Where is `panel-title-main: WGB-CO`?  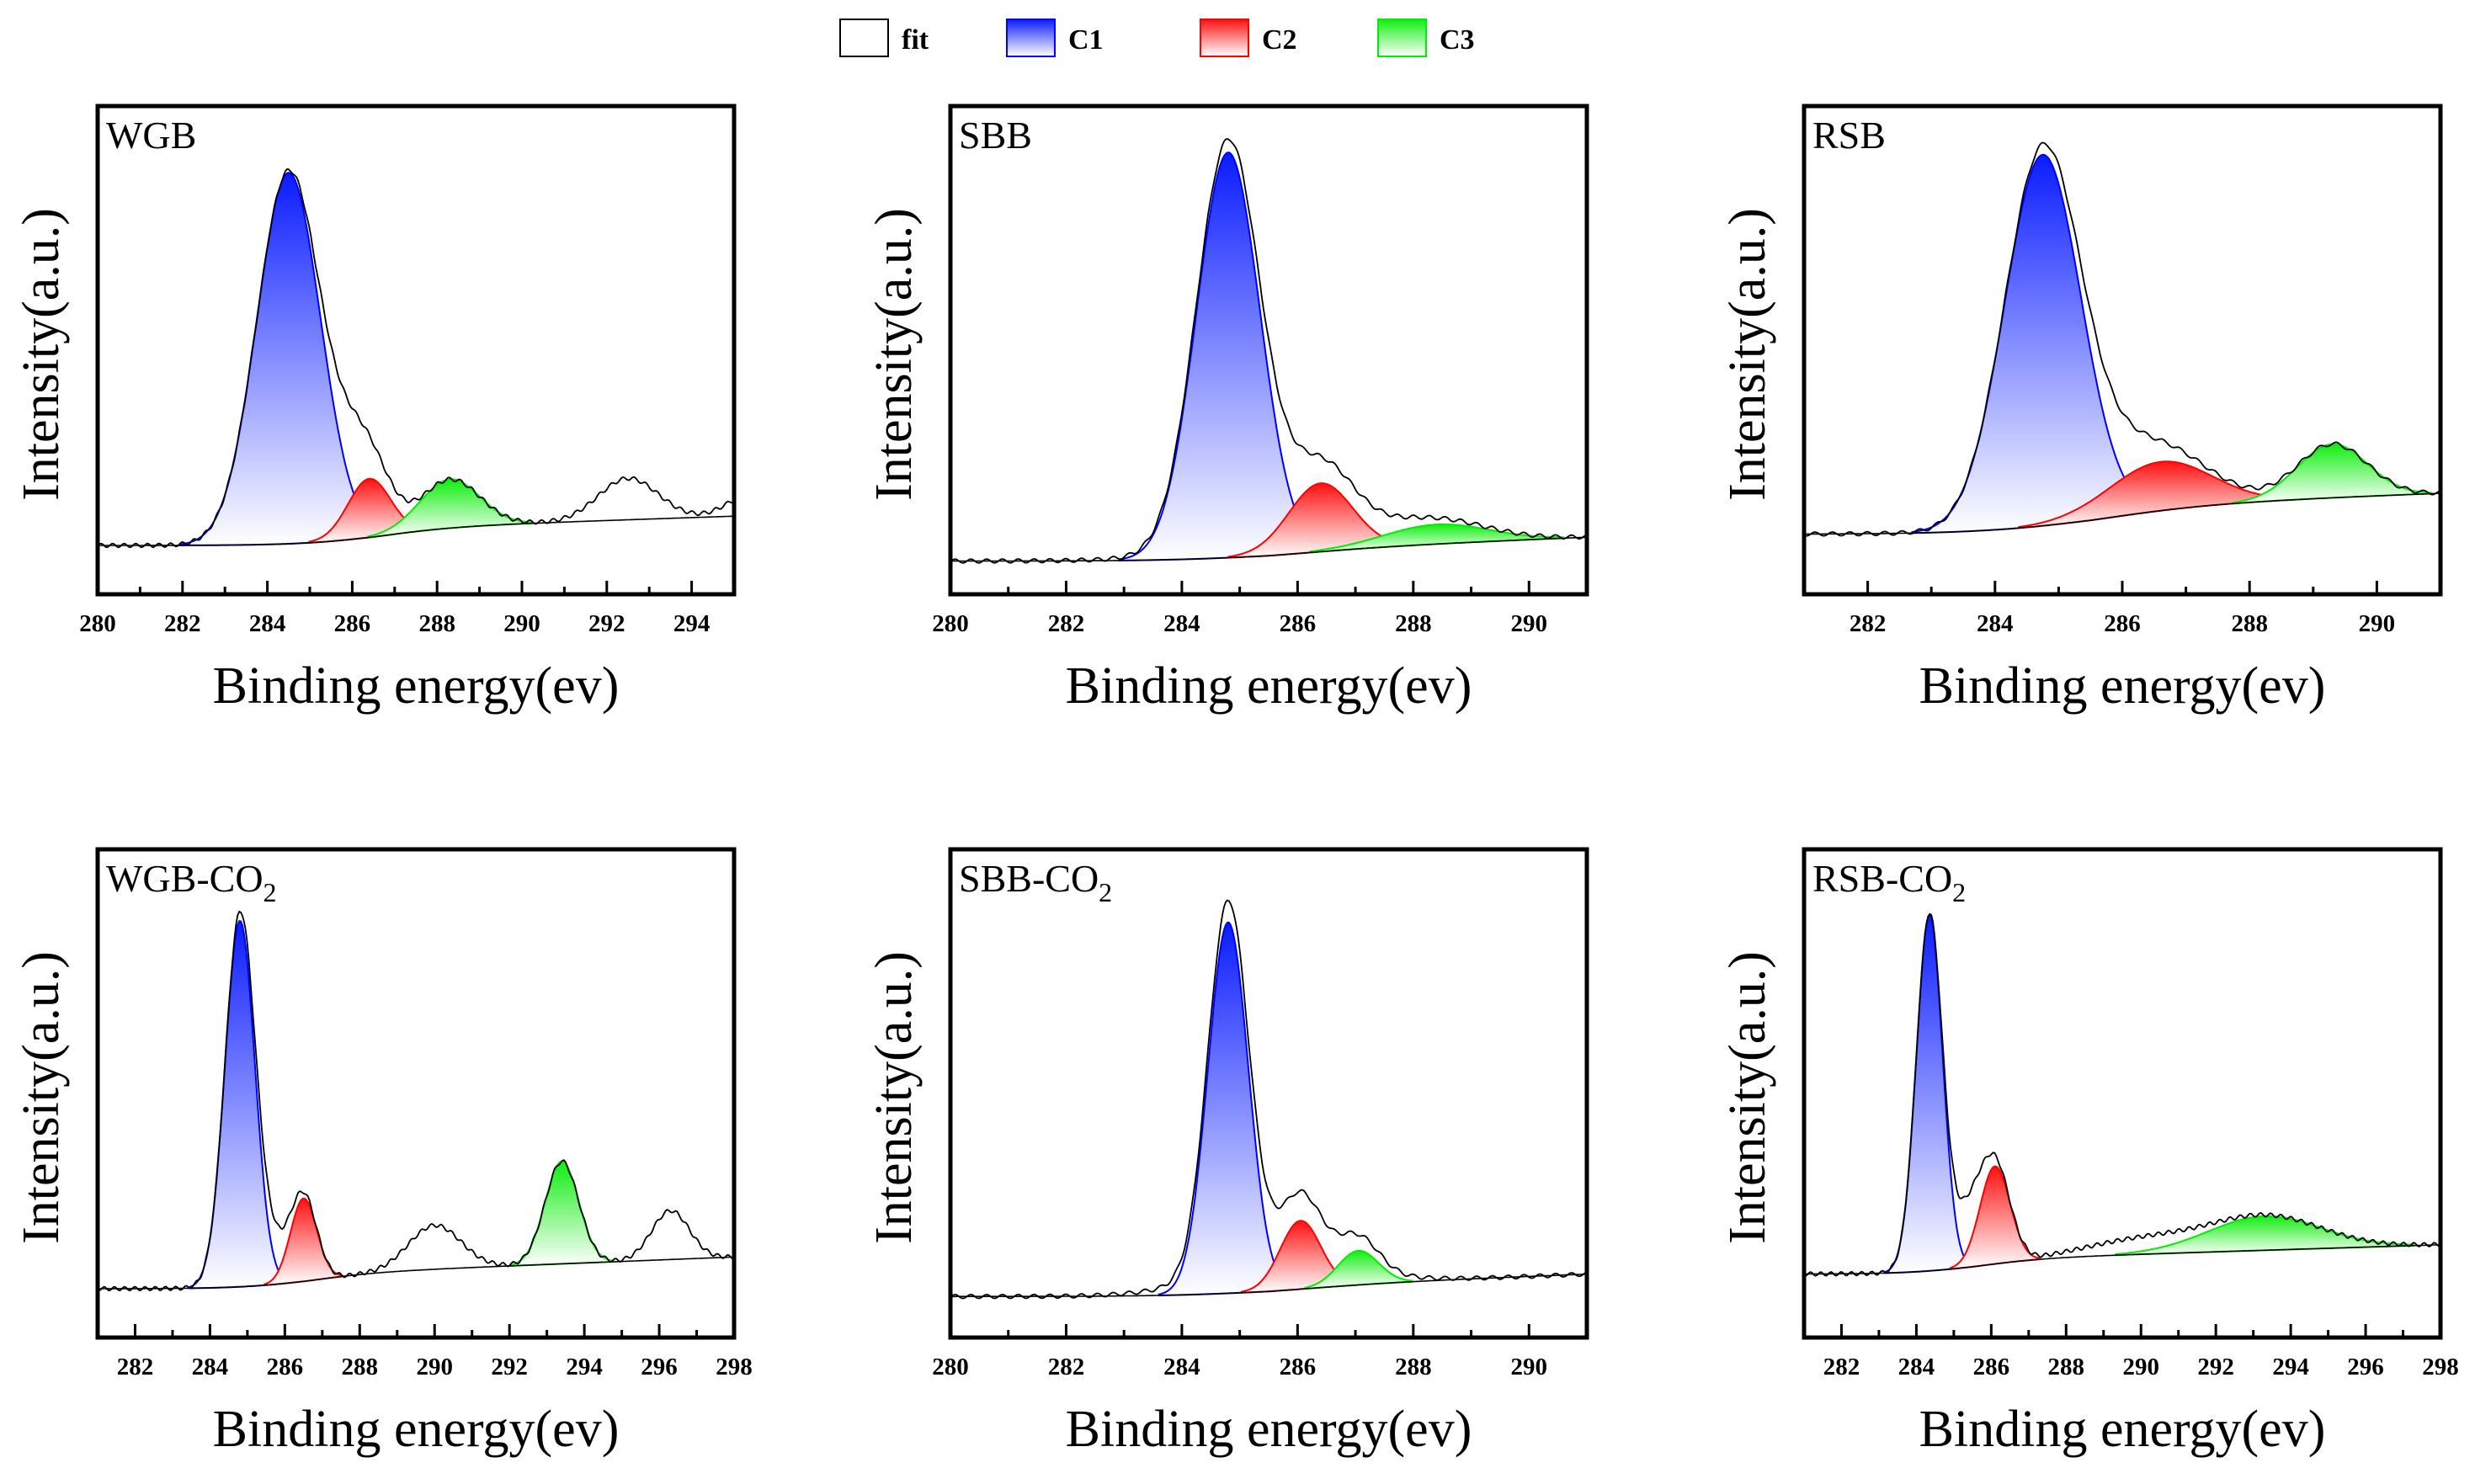 panel-title-main: WGB-CO is located at coordinates (185, 878).